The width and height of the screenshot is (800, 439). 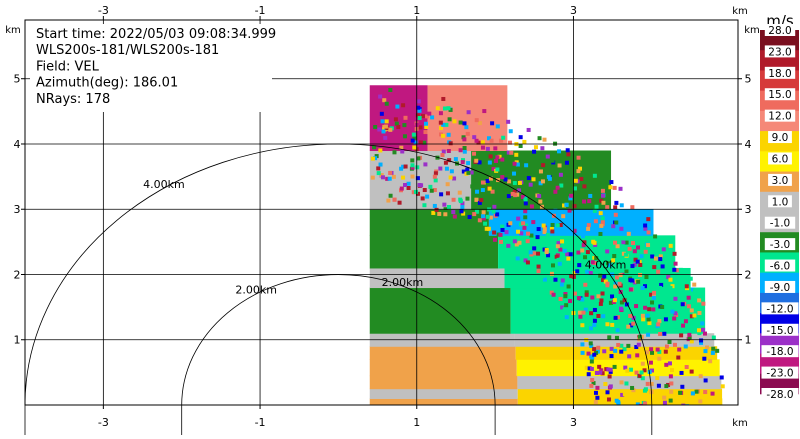 What do you see at coordinates (779, 74) in the screenshot?
I see `colorbar-label: 18.0` at bounding box center [779, 74].